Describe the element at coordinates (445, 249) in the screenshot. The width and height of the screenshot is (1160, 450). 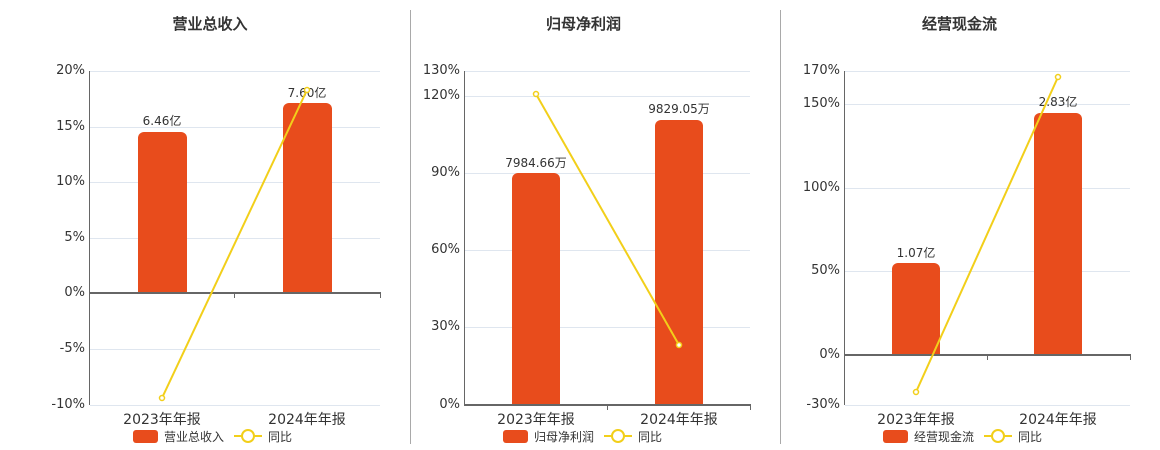
I see `y-tick-label: 60%` at that location.